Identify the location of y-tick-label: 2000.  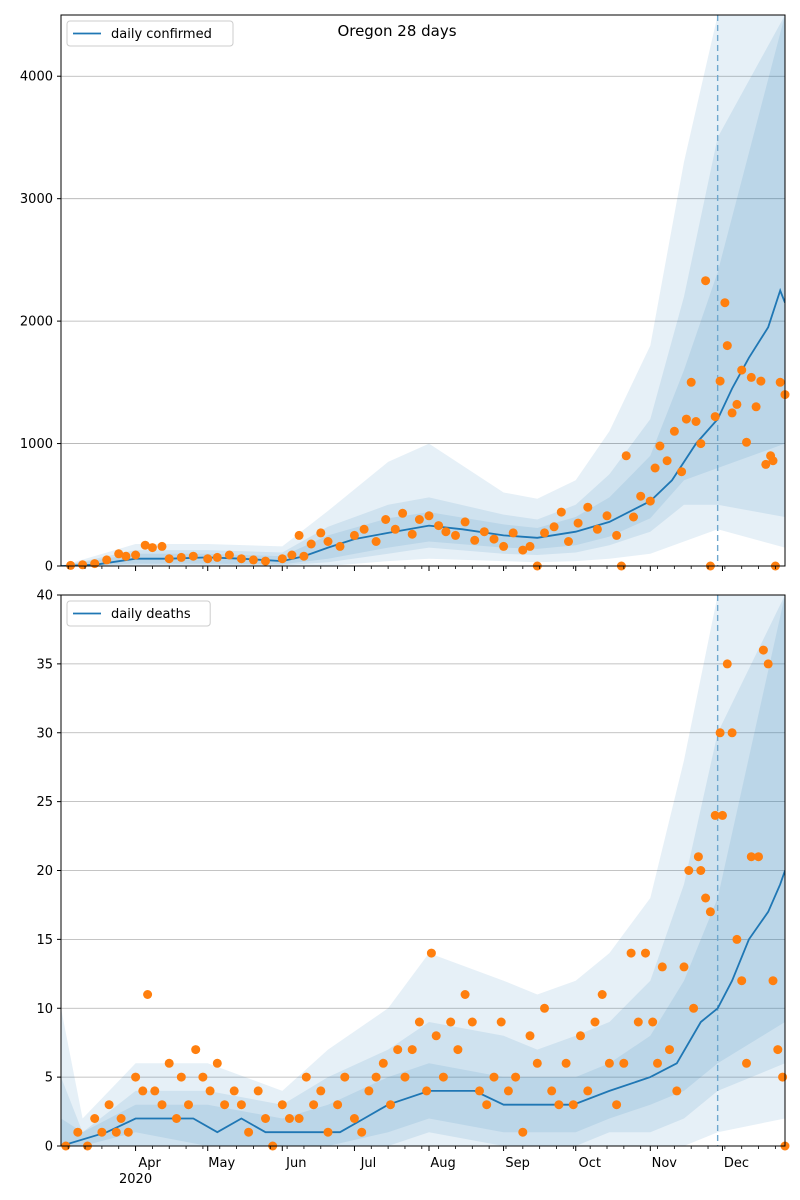
(36, 322).